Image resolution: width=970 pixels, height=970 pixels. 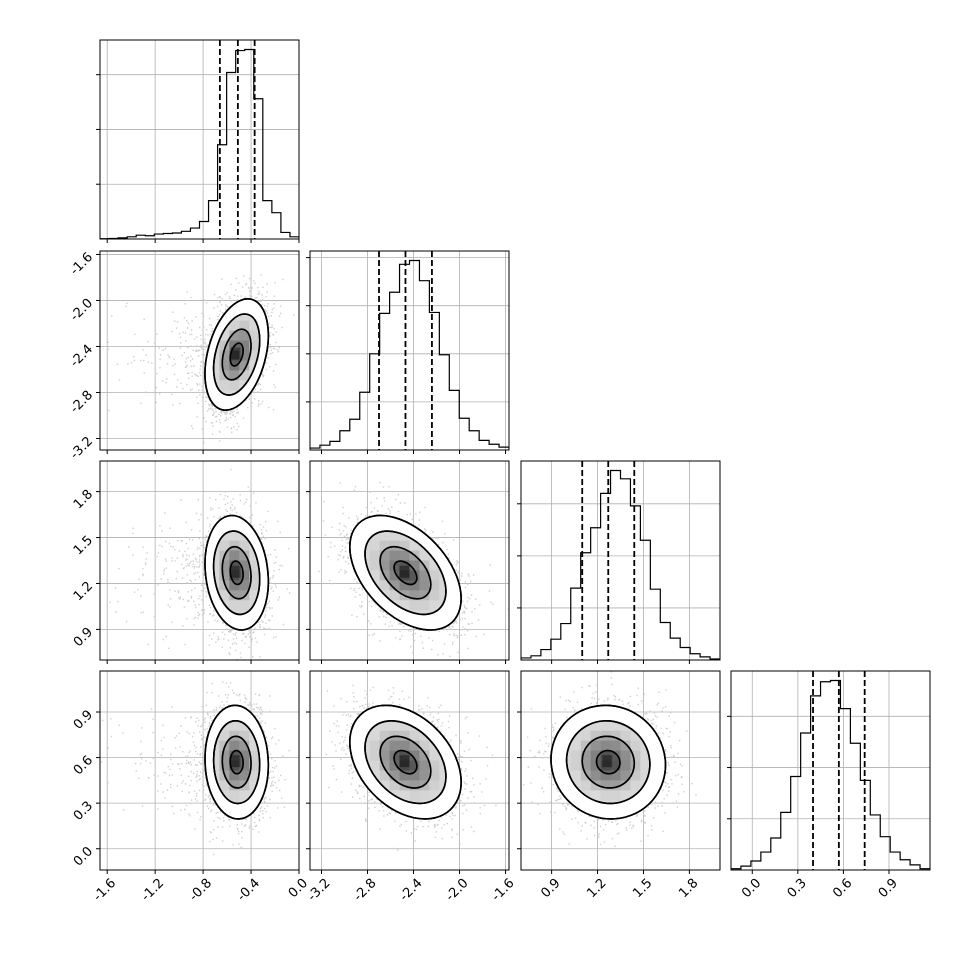 I want to click on y-tick-label: -1.6, so click(x=81, y=264).